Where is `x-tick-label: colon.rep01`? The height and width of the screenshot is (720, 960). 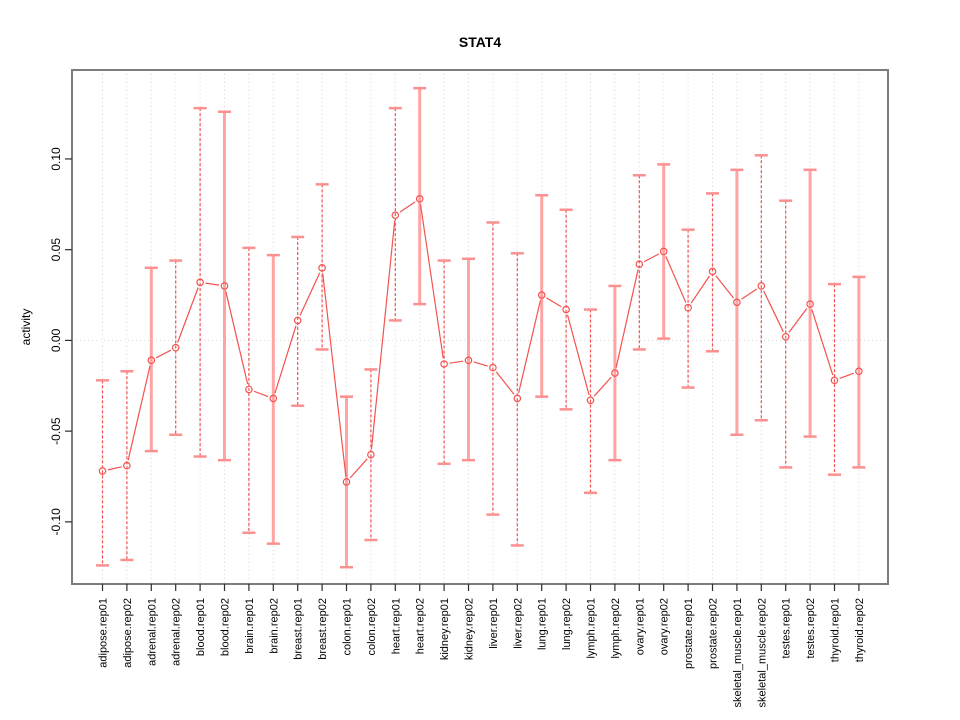 x-tick-label: colon.rep01 is located at coordinates (348, 627).